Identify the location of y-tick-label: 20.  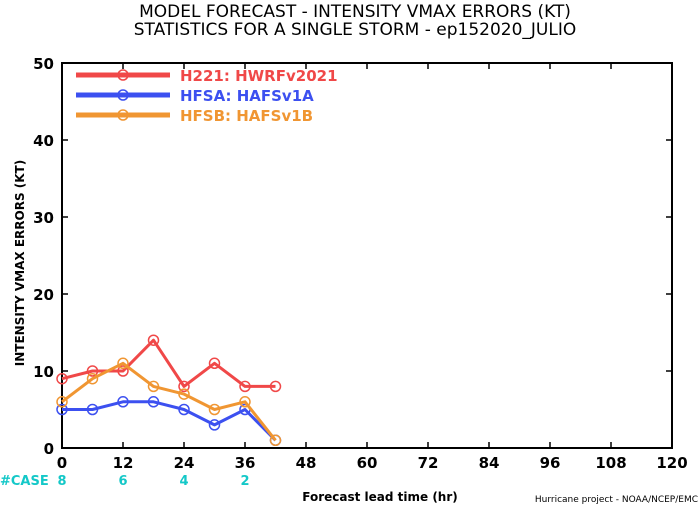
(43, 295).